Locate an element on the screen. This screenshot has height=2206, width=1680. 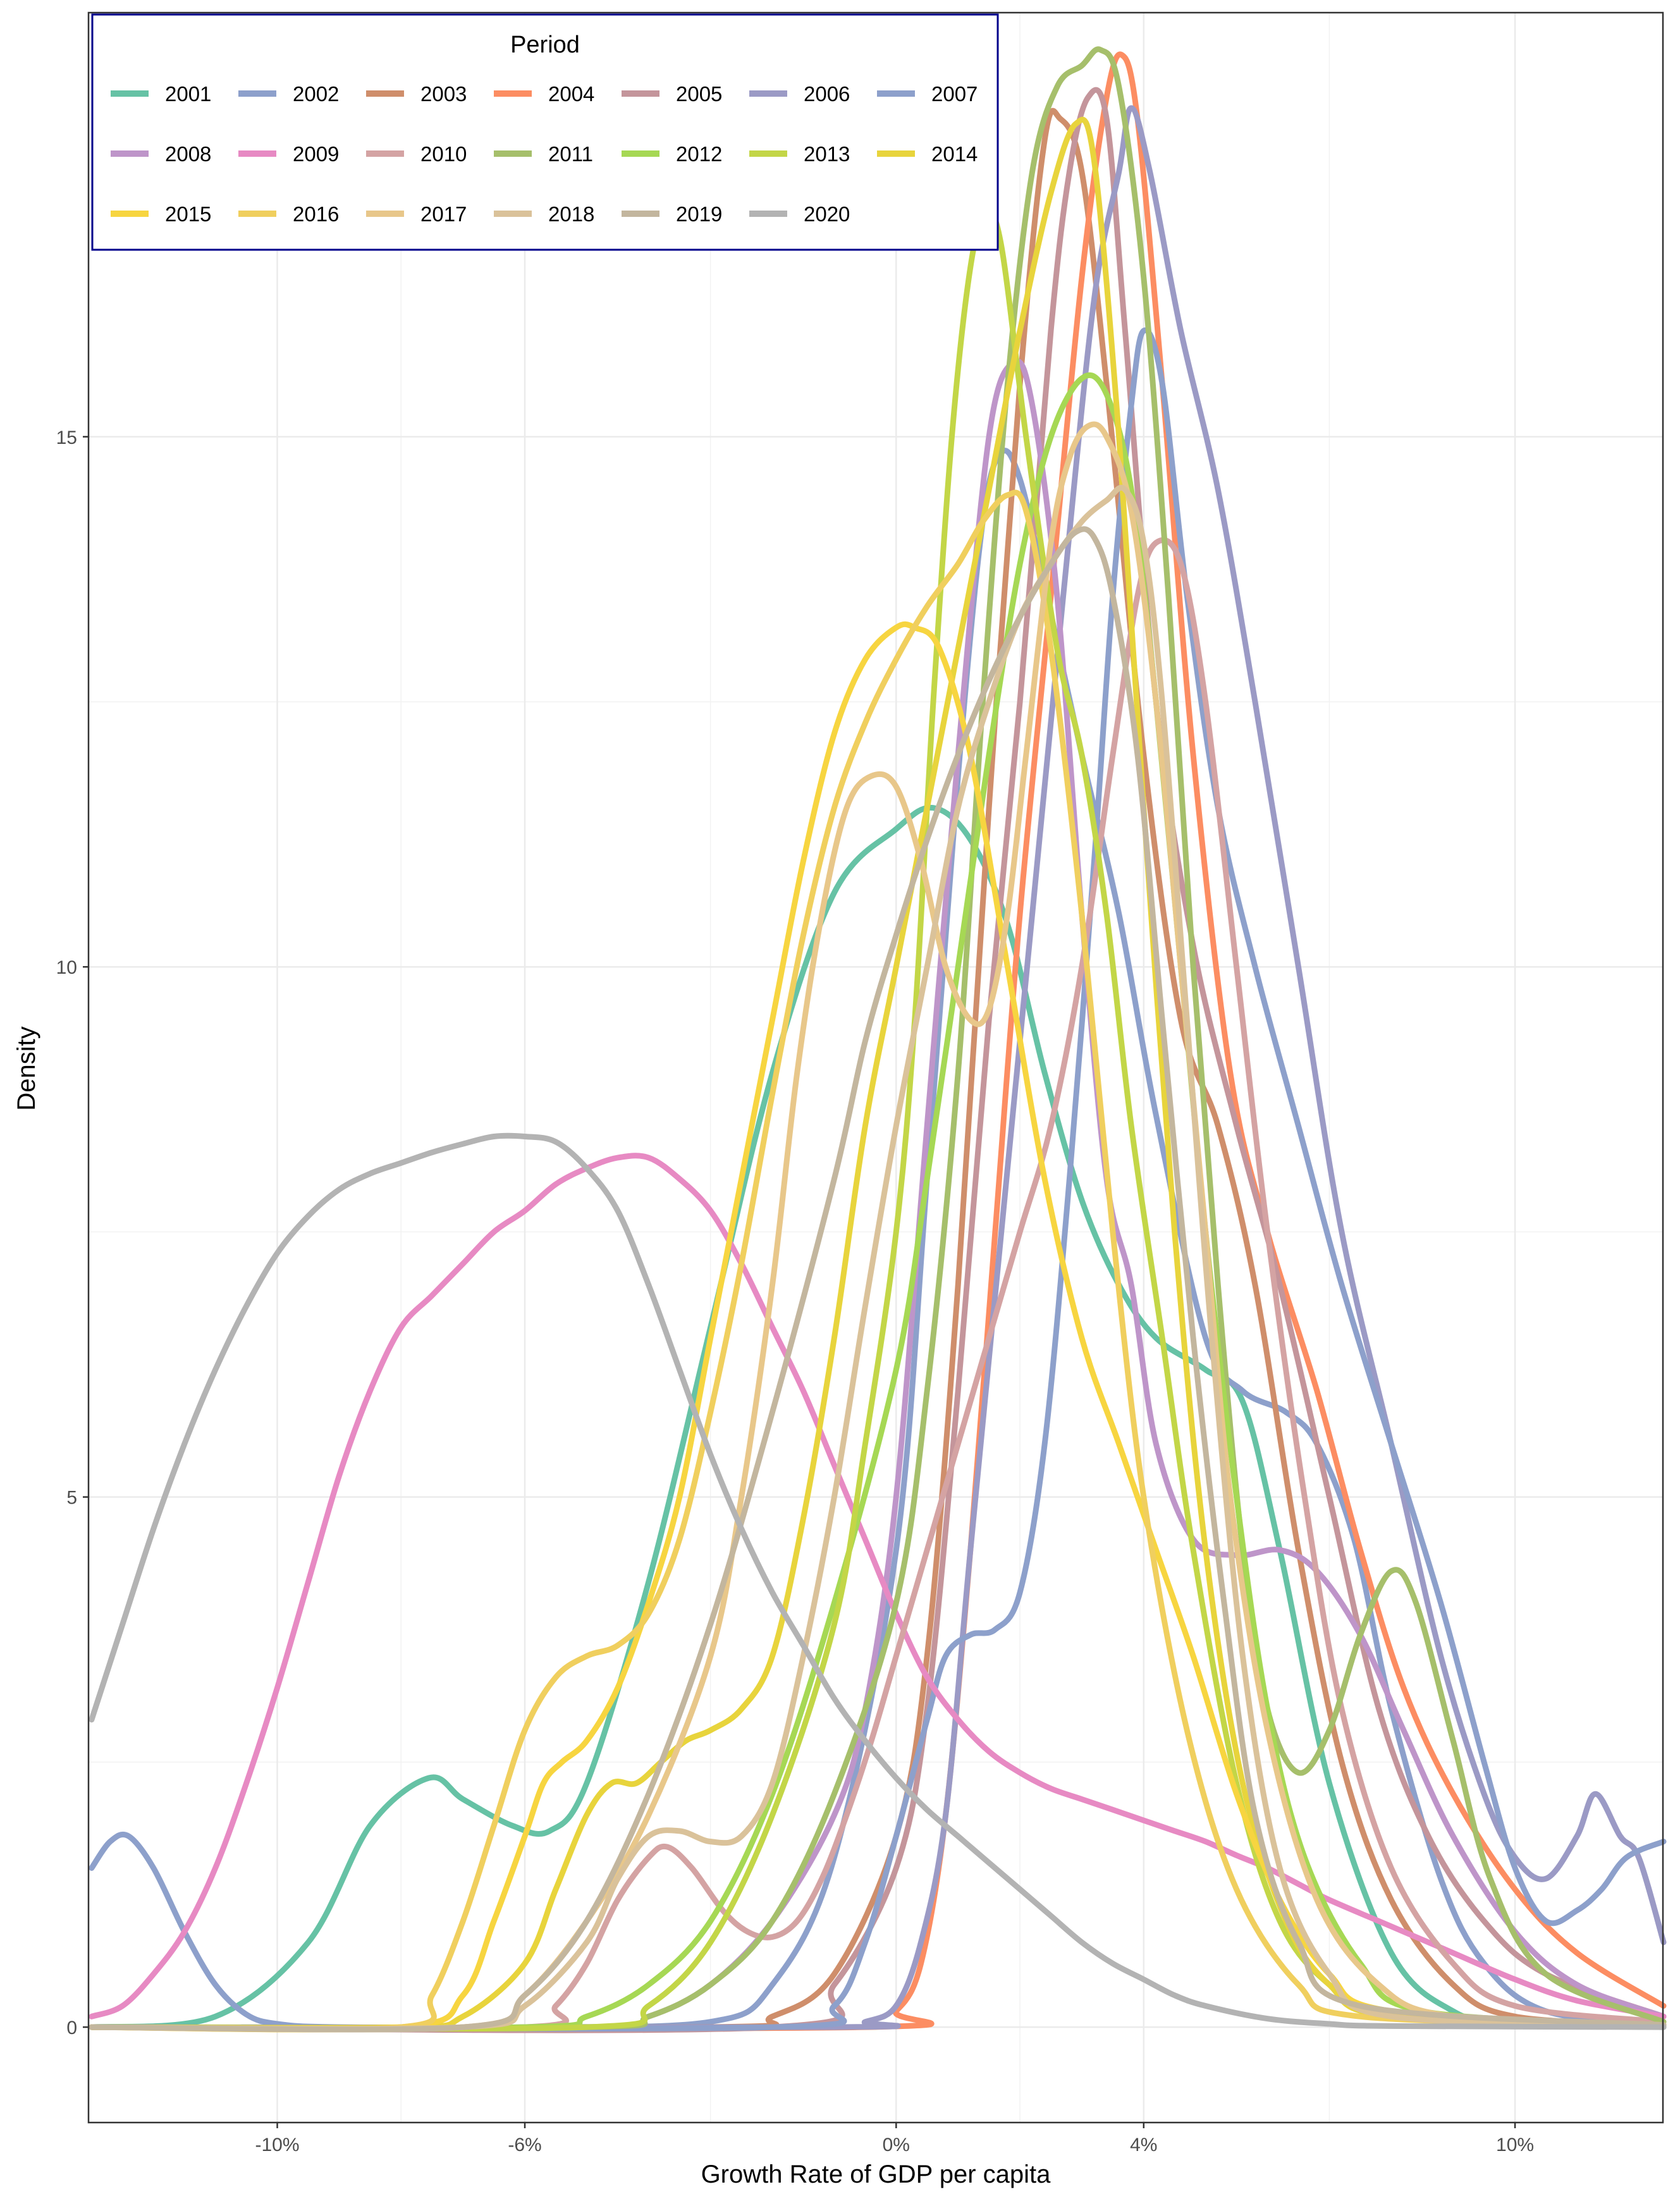
legend-label-2018: 2018 is located at coordinates (571, 214).